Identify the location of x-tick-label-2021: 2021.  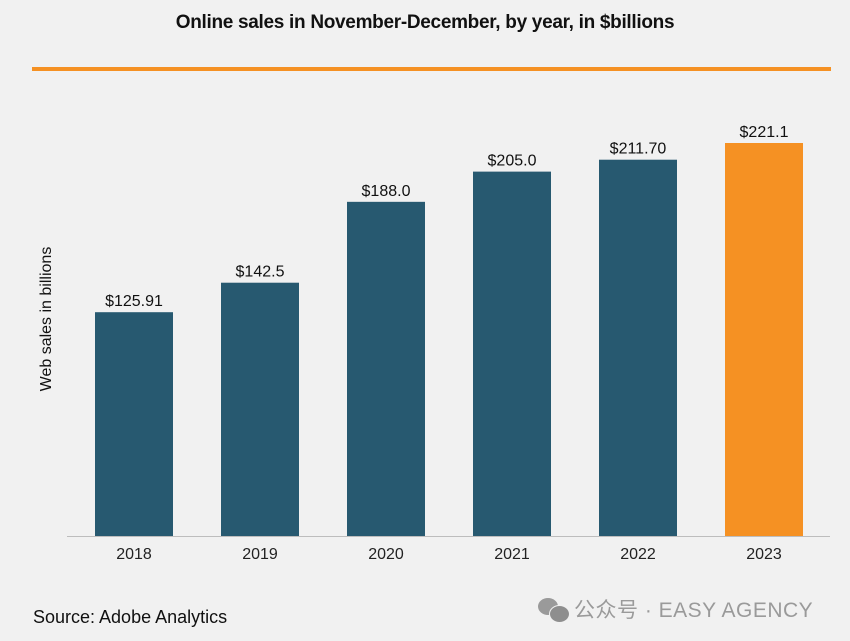
(512, 554).